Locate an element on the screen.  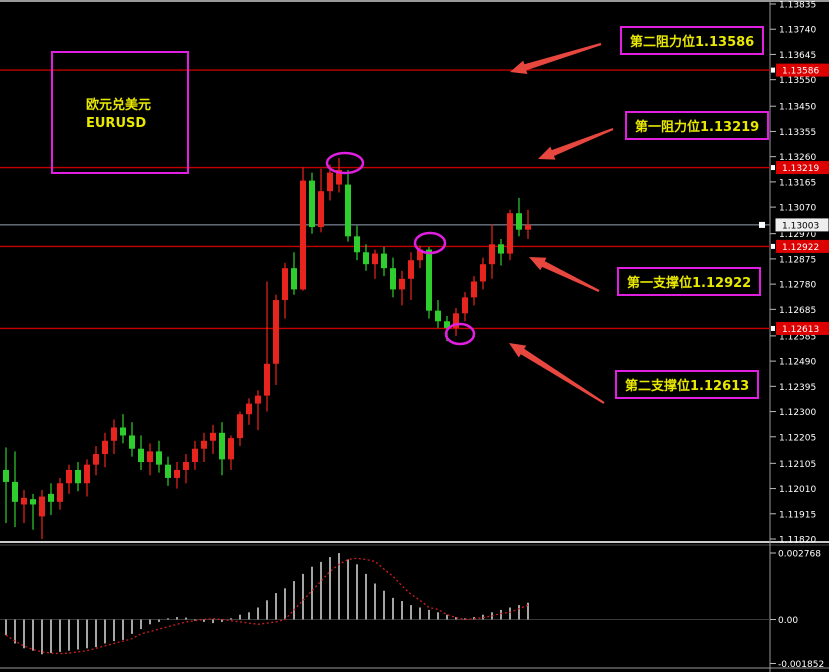
price-tick-label: 1.12010 is located at coordinates (797, 490).